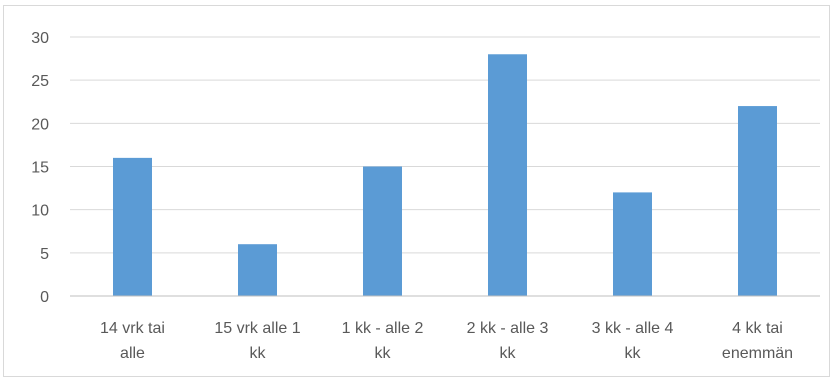 The image size is (835, 381). I want to click on x-tick-label: 15 vrk alle 1, so click(257, 328).